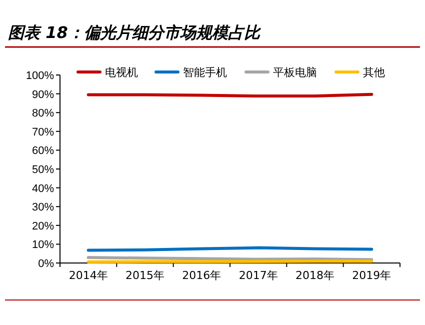  What do you see at coordinates (43, 151) in the screenshot?
I see `y-tick-label: 60%` at bounding box center [43, 151].